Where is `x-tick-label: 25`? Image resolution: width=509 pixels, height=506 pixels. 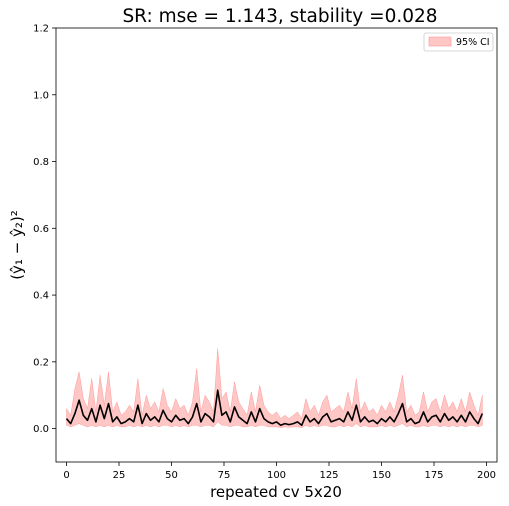 x-tick-label: 25 is located at coordinates (119, 475).